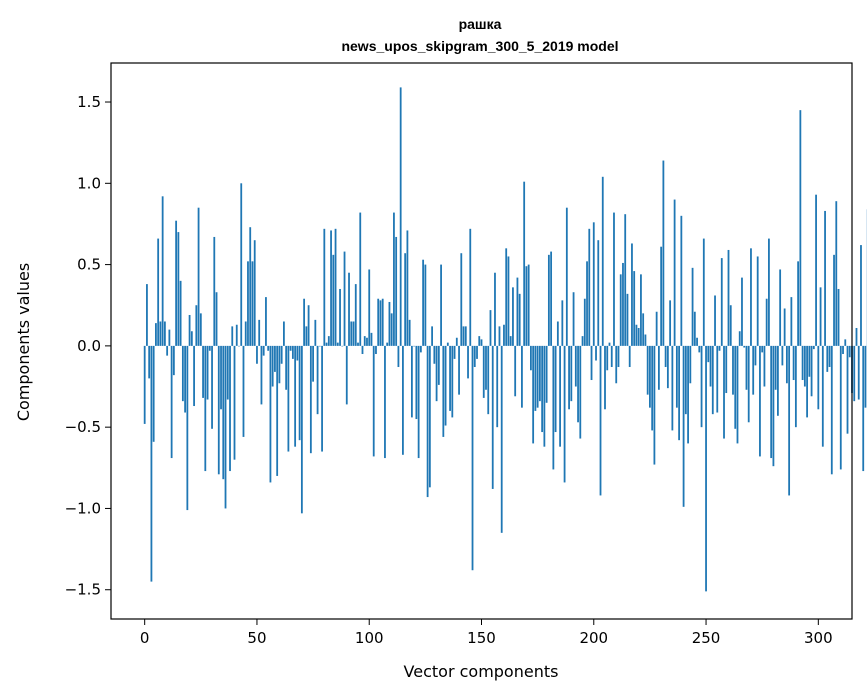 Image resolution: width=867 pixels, height=696 pixels. What do you see at coordinates (481, 638) in the screenshot?
I see `x-tick-label: 150` at bounding box center [481, 638].